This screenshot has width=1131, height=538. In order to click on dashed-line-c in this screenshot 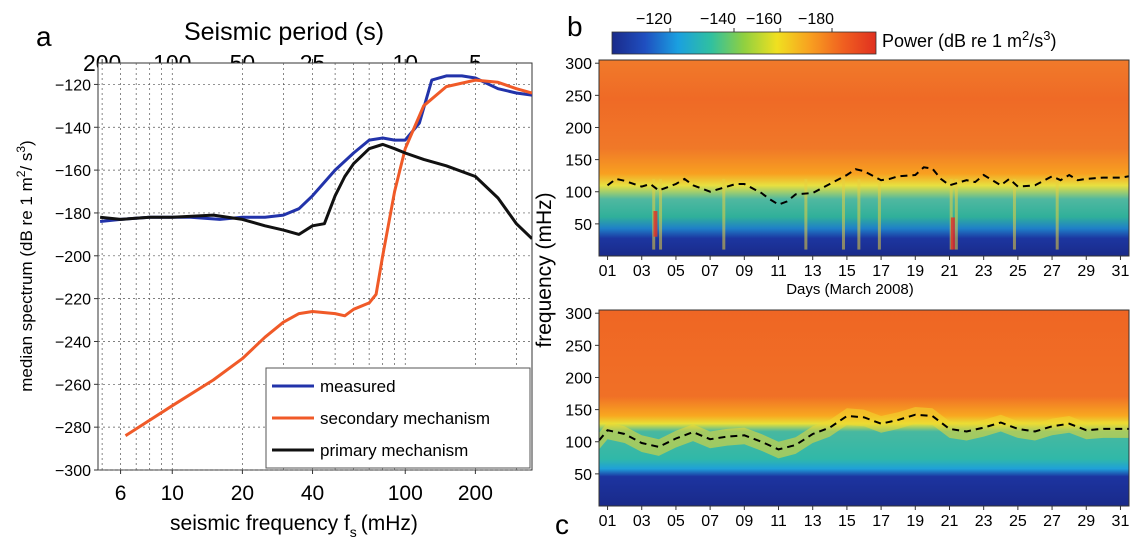, I will do `click(864, 432)`.